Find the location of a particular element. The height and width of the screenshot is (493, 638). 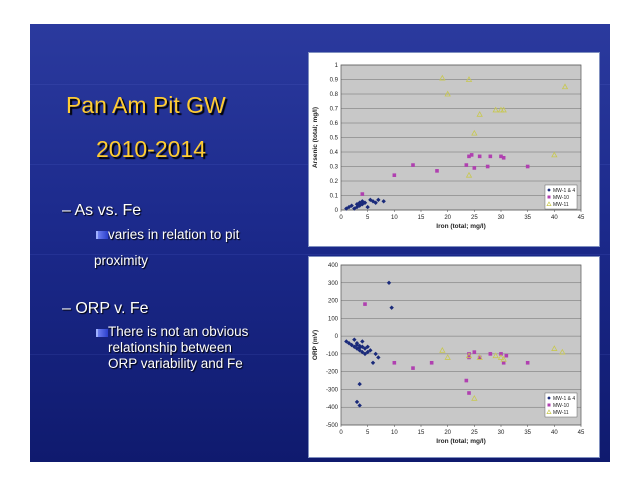

y-tick-label: 0.6 is located at coordinates (334, 124).